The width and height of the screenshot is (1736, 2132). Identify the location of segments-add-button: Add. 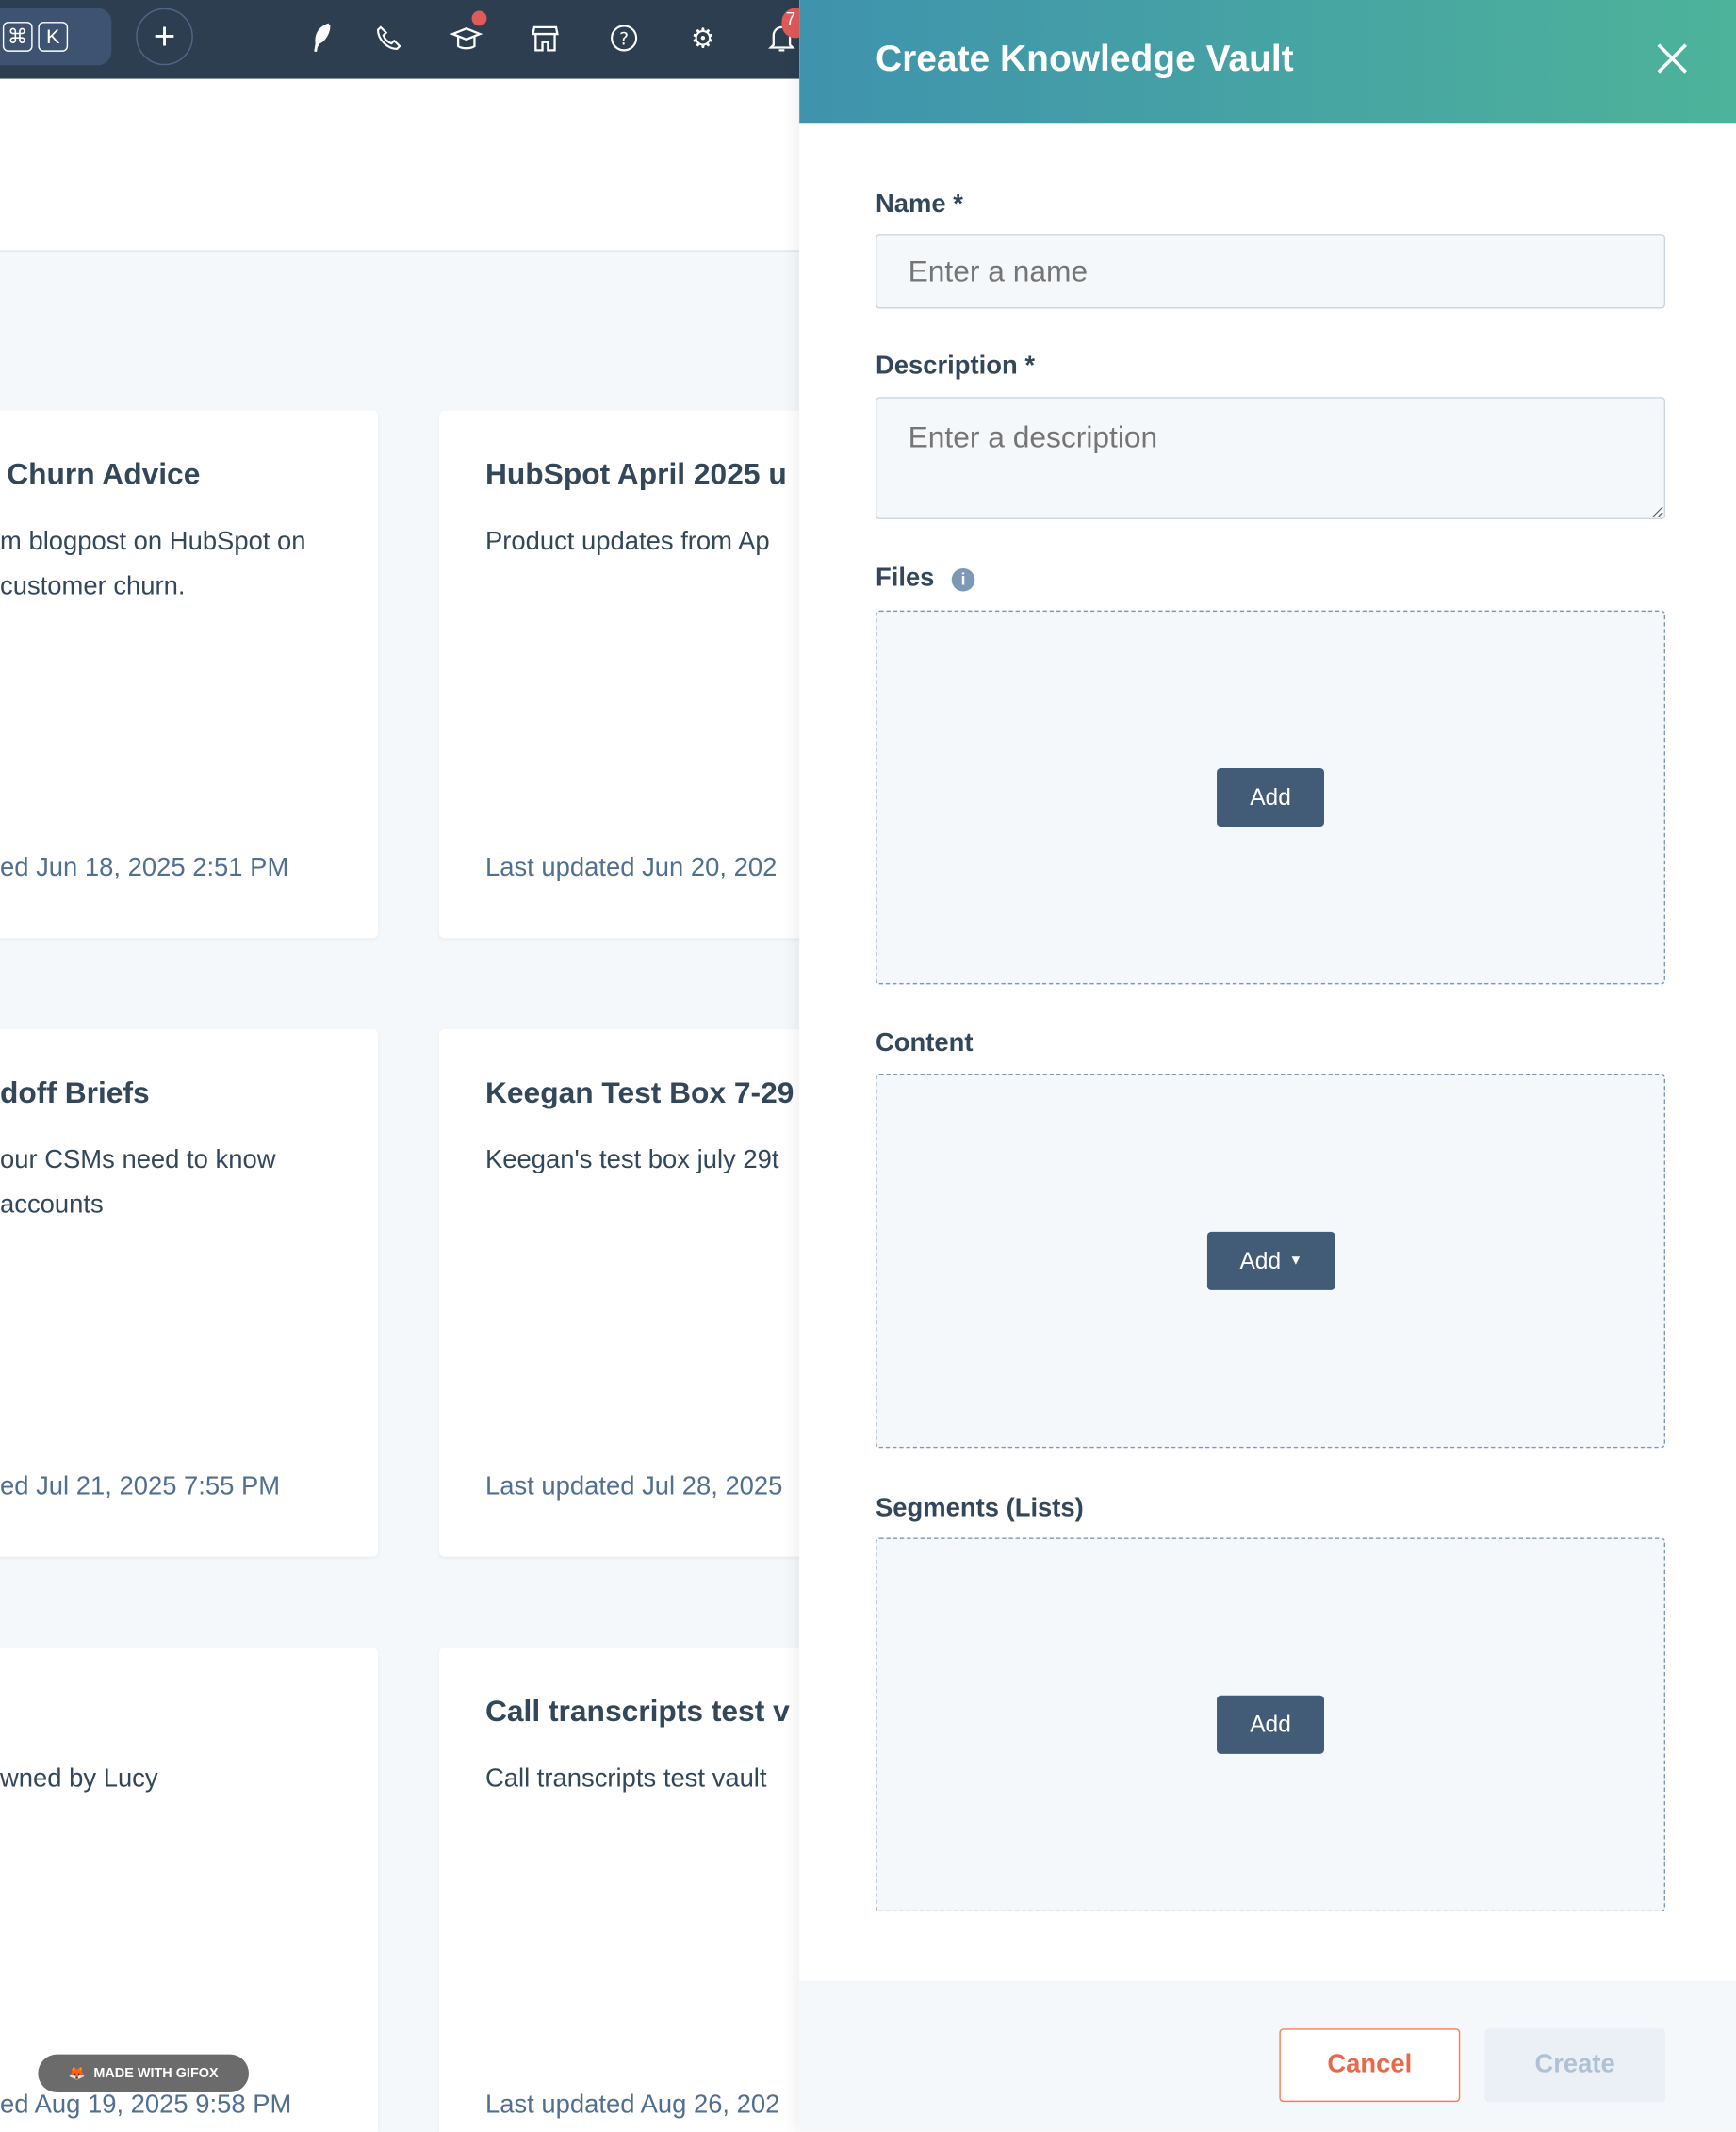
(1270, 1724).